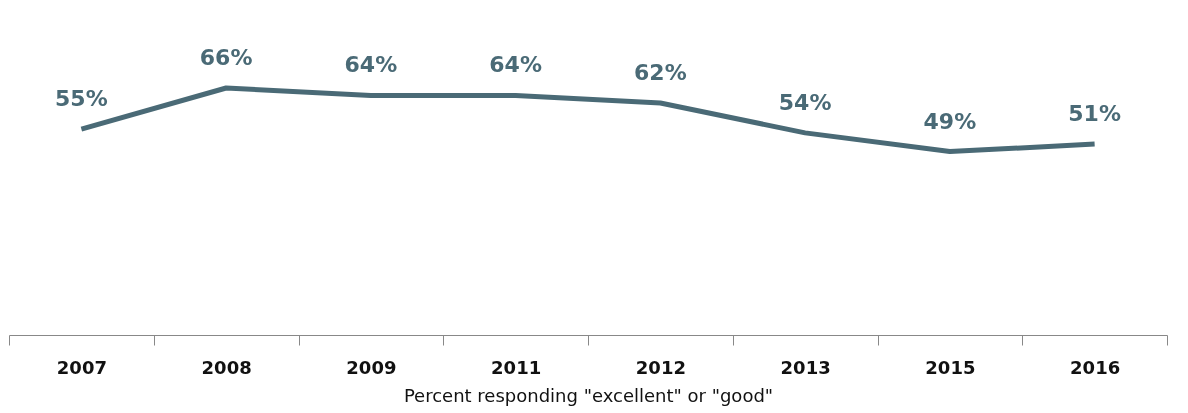  I want to click on data-label: 51%, so click(1094, 114).